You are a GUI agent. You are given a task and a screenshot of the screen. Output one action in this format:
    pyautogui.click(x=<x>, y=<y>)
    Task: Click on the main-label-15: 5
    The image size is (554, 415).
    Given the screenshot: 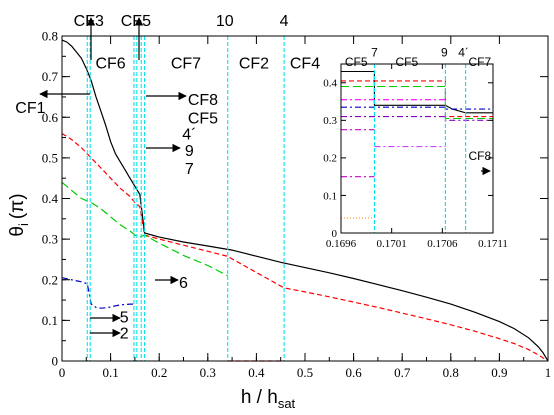 What is the action you would take?
    pyautogui.click(x=124, y=317)
    